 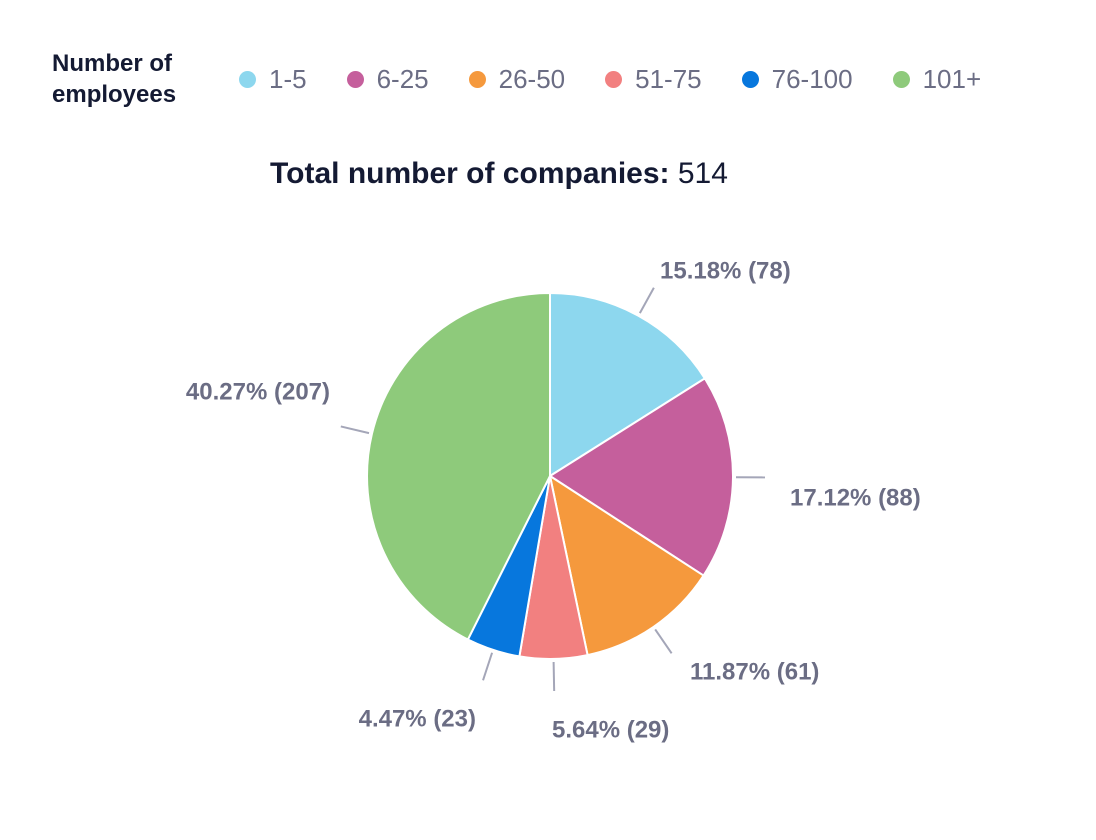 I want to click on legend-item-26-50: 26-50, so click(x=517, y=79).